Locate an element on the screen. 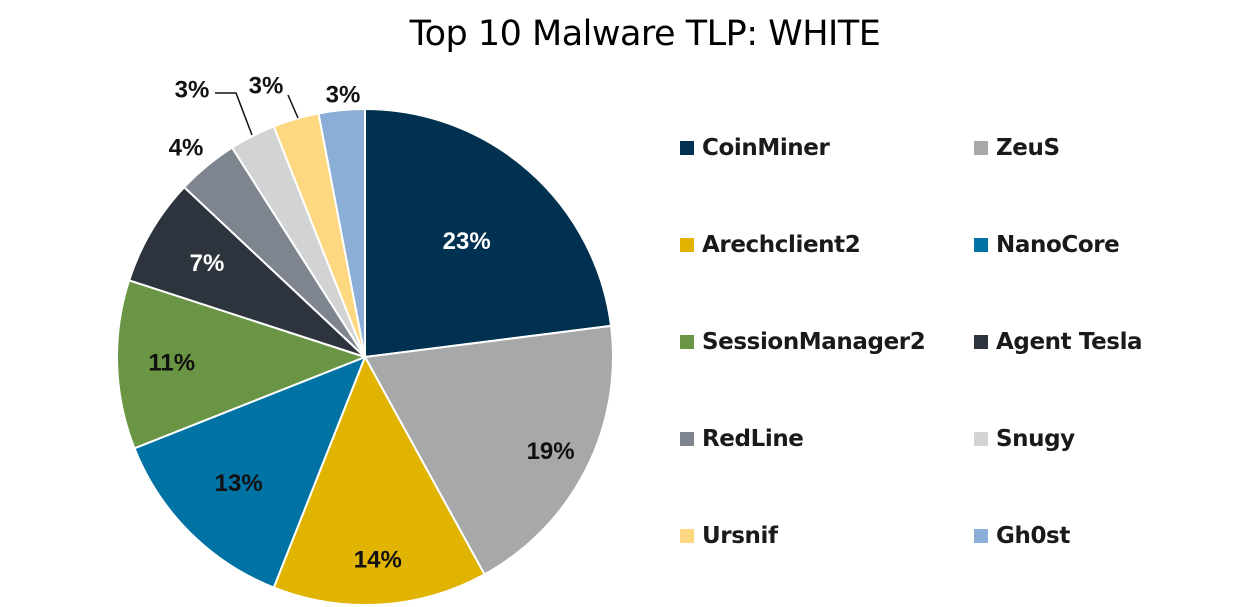 The image size is (1237, 607). legend-label: Agent Tesla is located at coordinates (1069, 342).